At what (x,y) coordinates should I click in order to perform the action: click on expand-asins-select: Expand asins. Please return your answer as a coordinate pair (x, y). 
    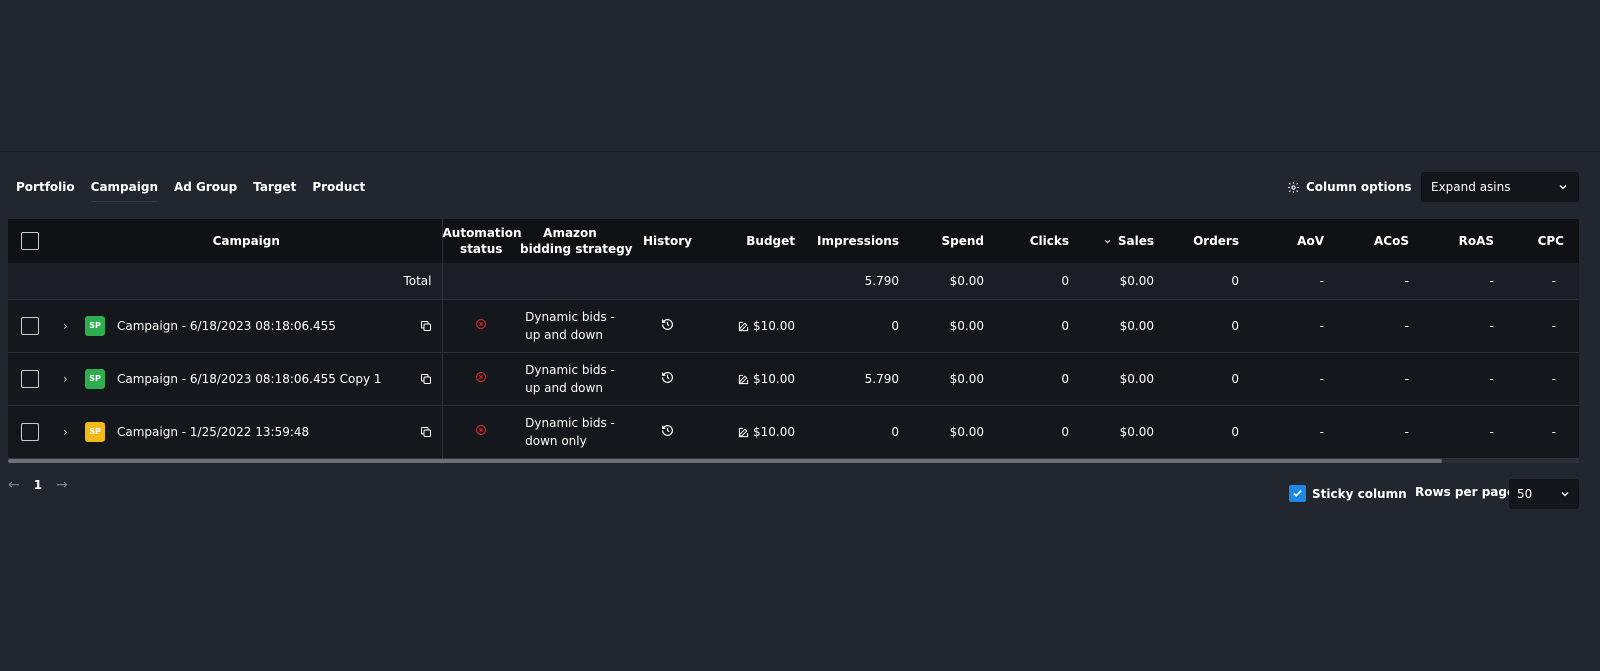
    Looking at the image, I should click on (1500, 187).